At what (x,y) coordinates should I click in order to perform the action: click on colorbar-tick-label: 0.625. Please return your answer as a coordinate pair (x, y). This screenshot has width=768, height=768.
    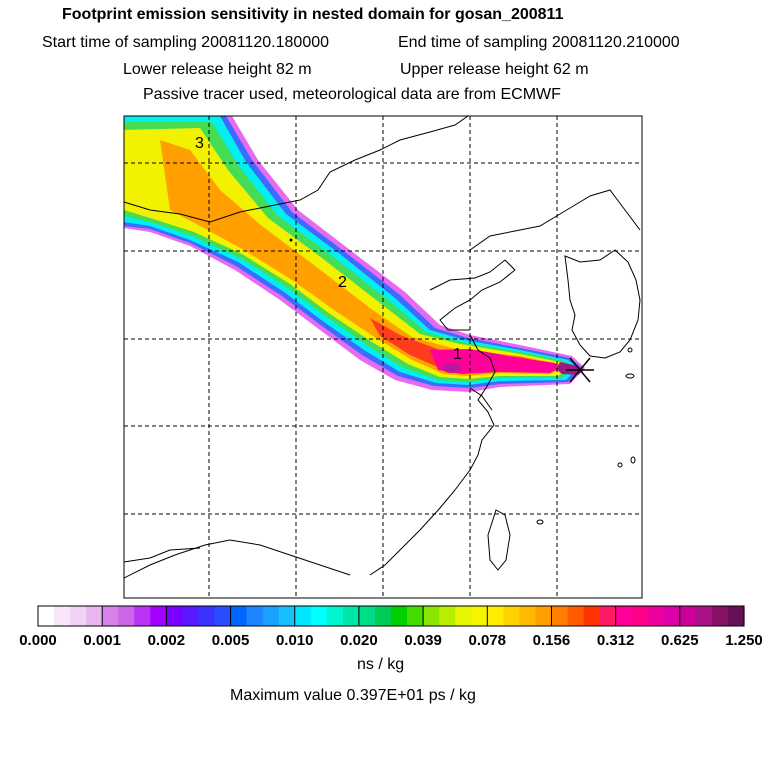
    Looking at the image, I should click on (680, 640).